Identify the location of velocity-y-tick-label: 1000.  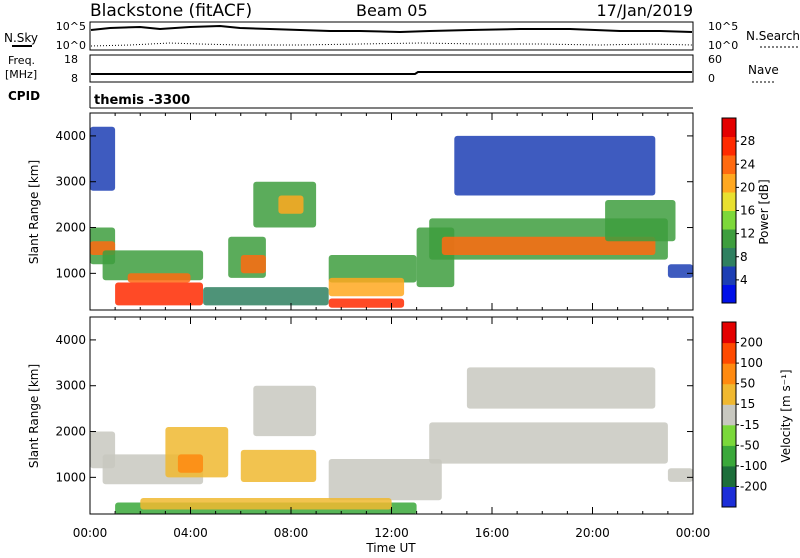
(70, 477).